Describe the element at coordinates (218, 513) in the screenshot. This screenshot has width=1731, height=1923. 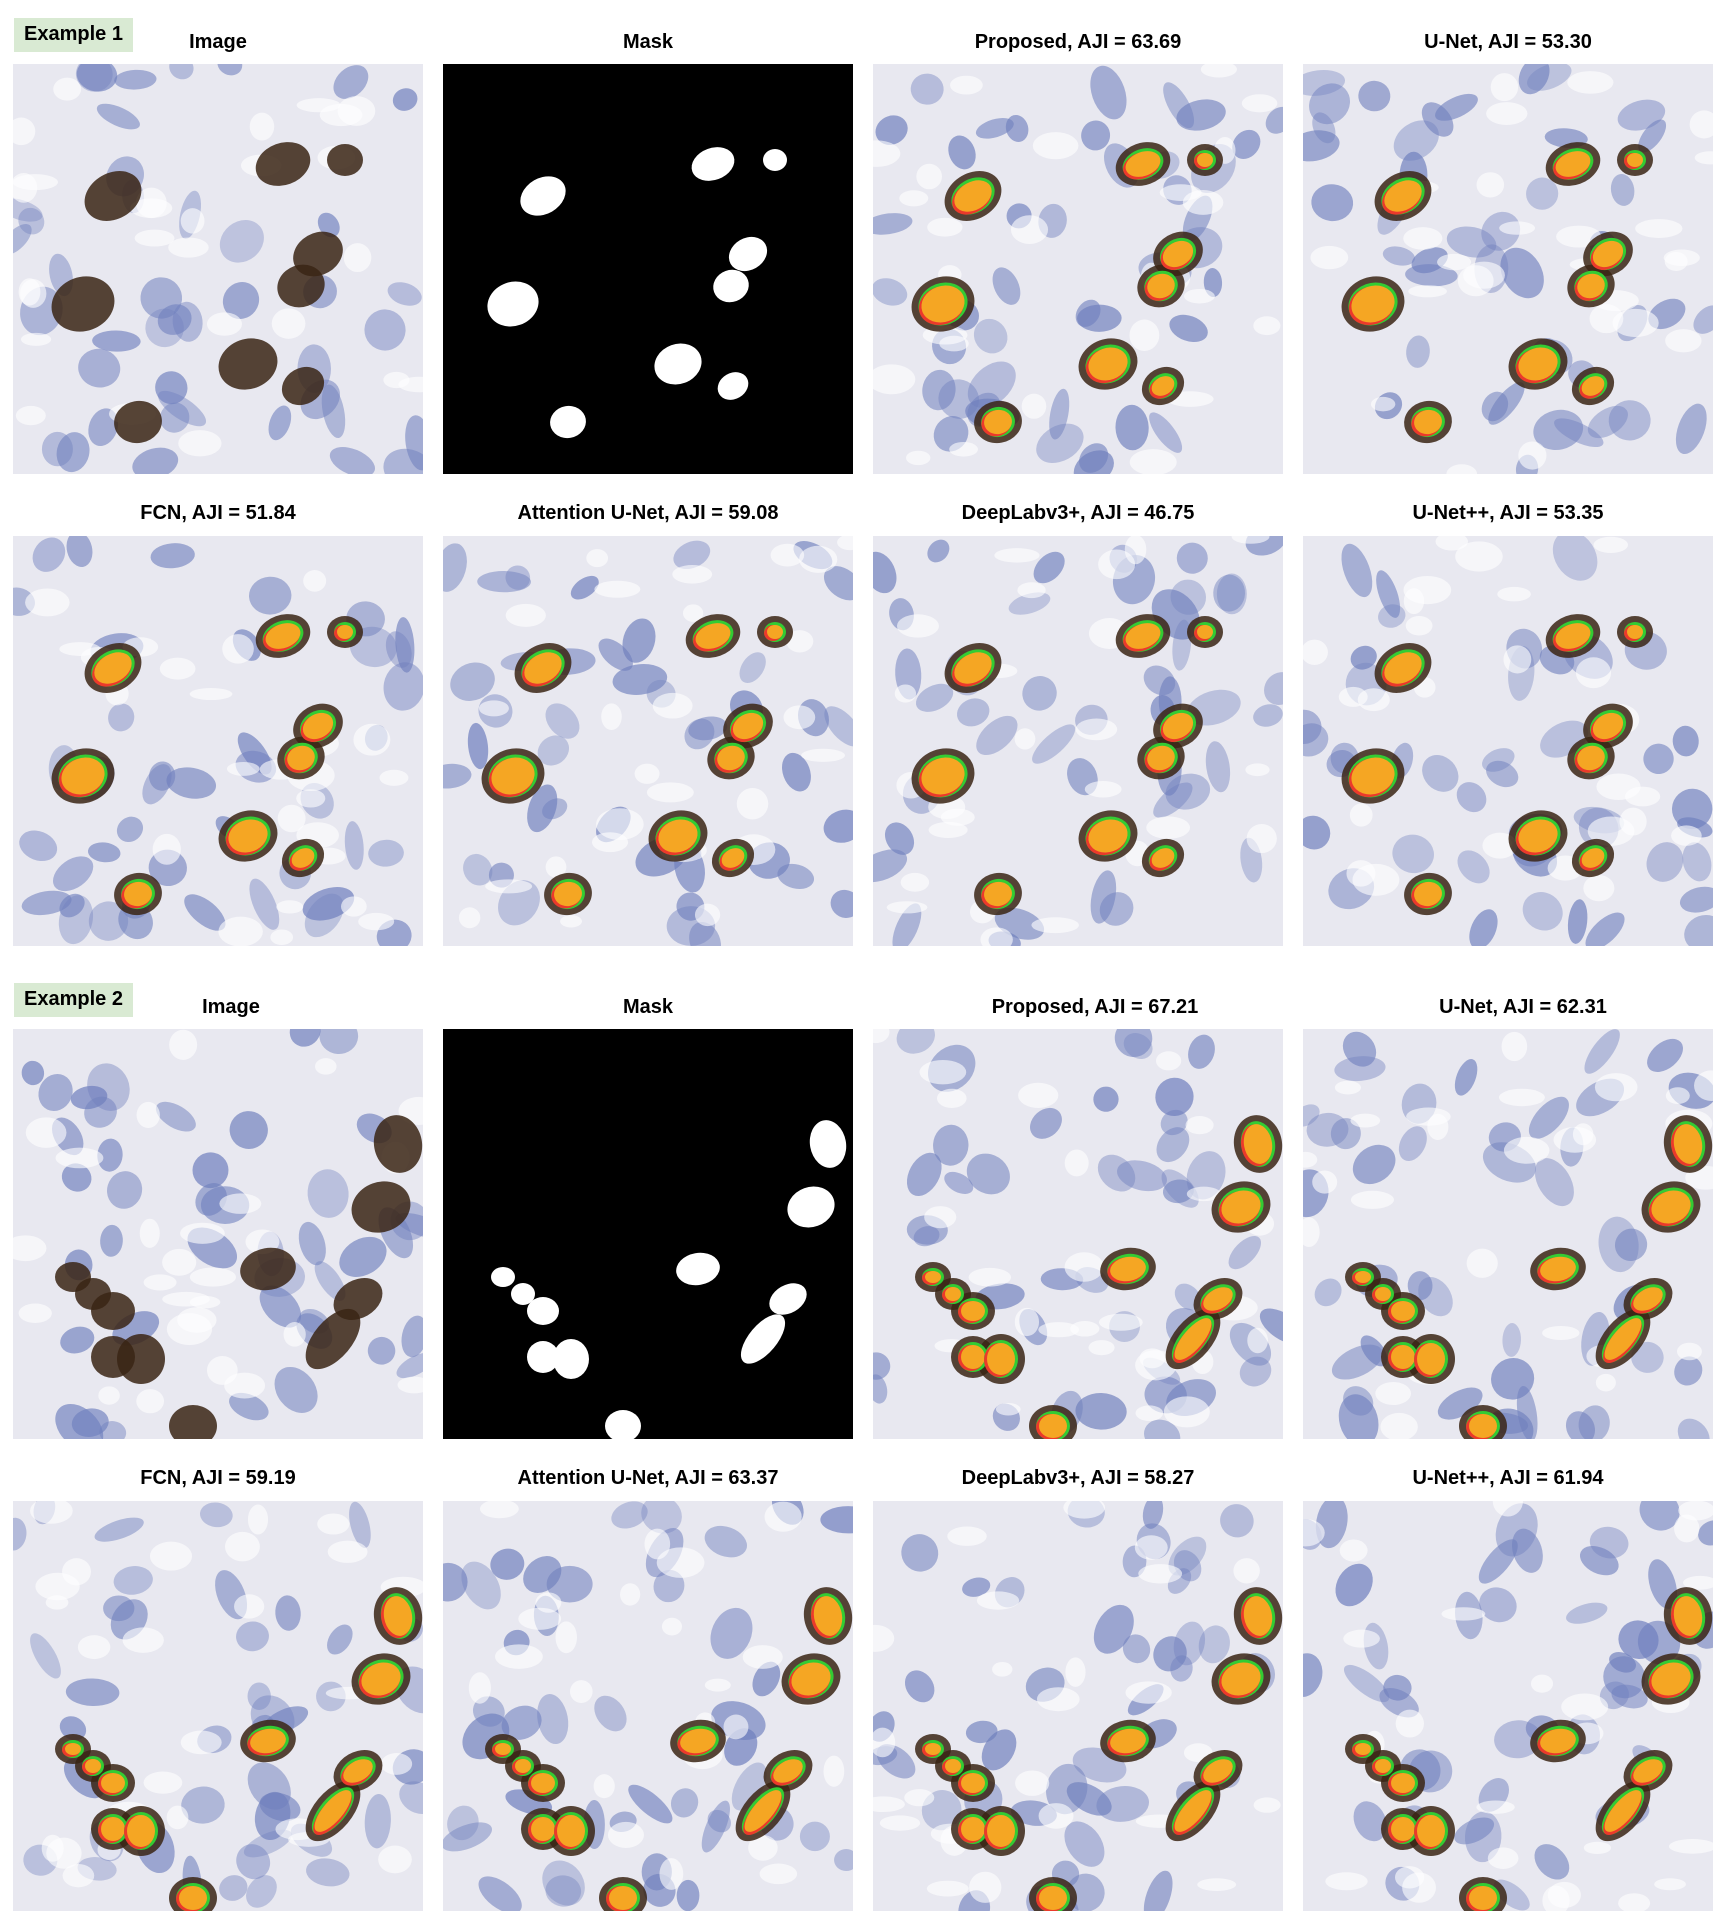
I see `panel-title: FCN, AJI = 51.84` at that location.